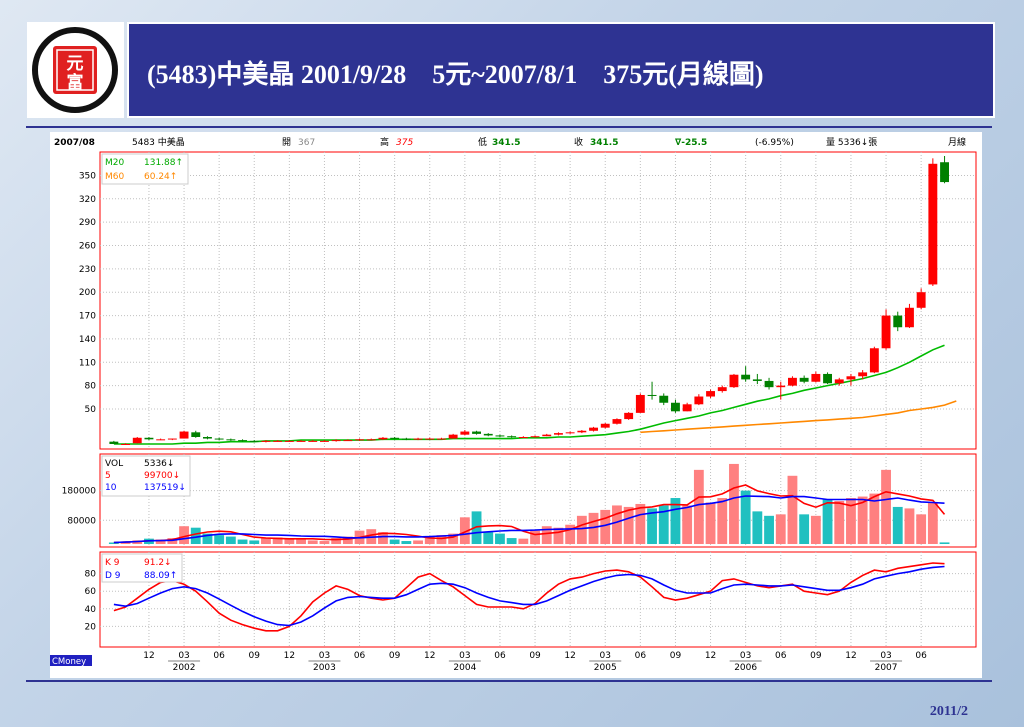 The height and width of the screenshot is (727, 1024). What do you see at coordinates (306, 143) in the screenshot?
I see `info-open: 367` at bounding box center [306, 143].